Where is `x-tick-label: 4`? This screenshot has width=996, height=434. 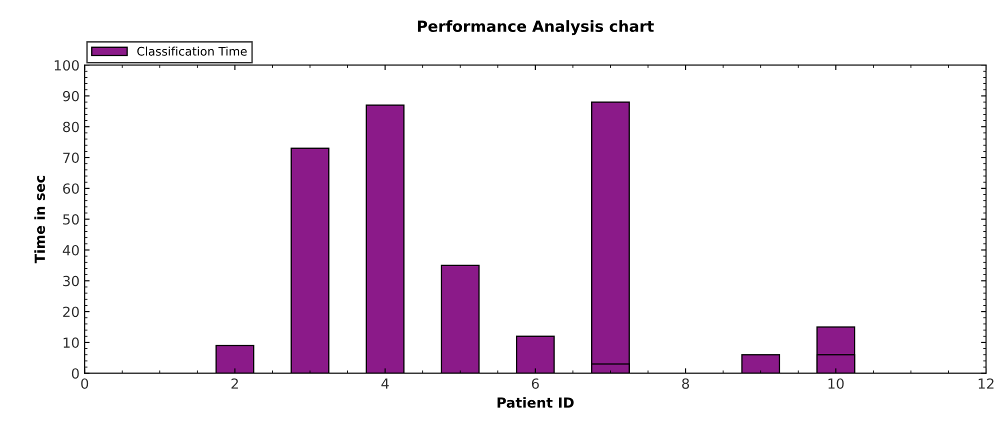 x-tick-label: 4 is located at coordinates (385, 383).